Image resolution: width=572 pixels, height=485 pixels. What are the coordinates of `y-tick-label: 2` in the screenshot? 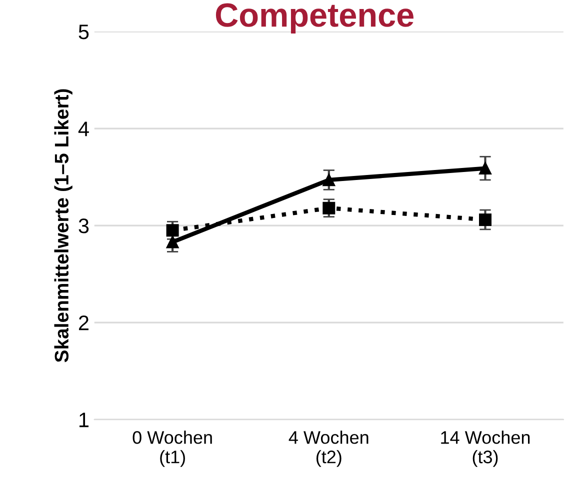 It's located at (83, 323).